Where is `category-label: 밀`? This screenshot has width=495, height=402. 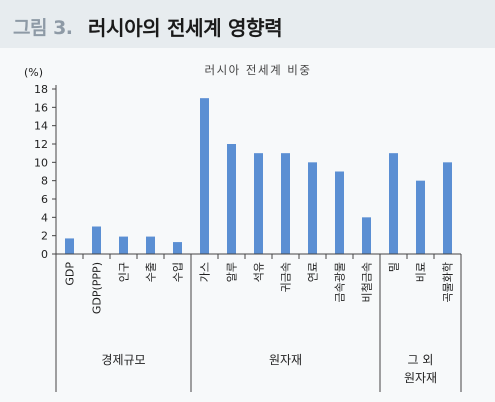 category-label: 밀 is located at coordinates (394, 267).